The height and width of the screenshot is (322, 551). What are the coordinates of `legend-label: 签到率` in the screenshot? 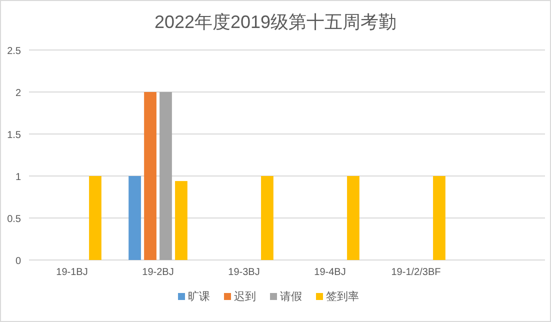 It's located at (342, 296).